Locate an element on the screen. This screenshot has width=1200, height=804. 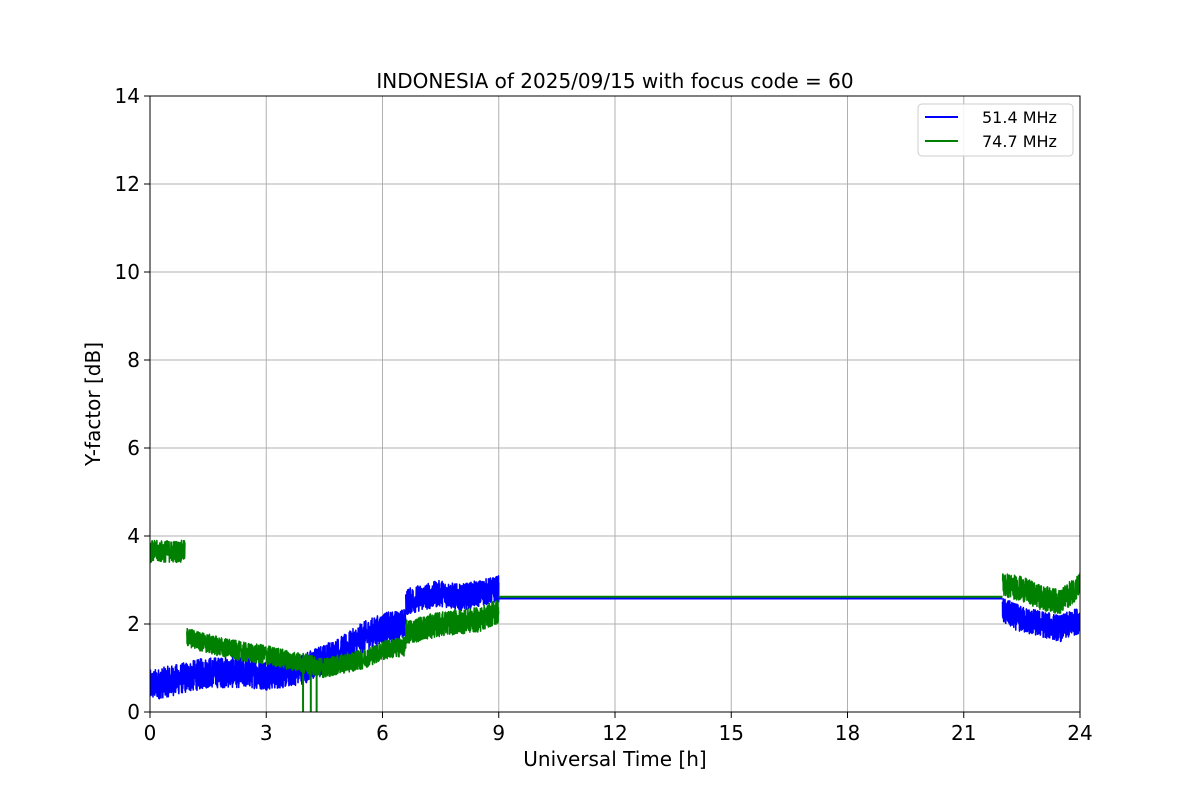
x-tick-label: 12 is located at coordinates (614, 733).